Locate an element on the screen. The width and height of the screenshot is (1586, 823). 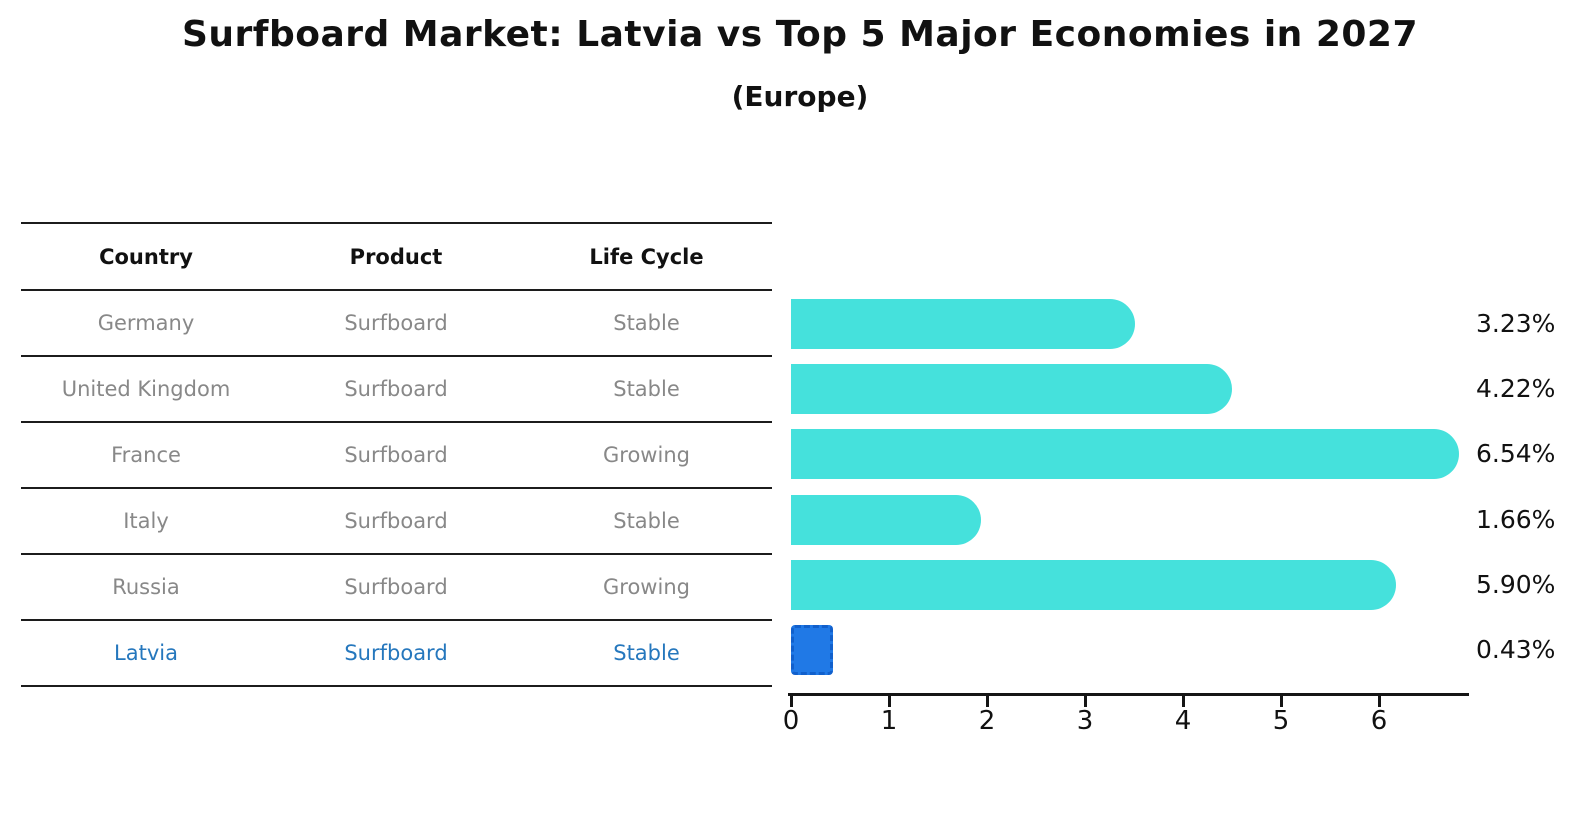
value-label-united-kingdom: 4.22% is located at coordinates (1516, 388).